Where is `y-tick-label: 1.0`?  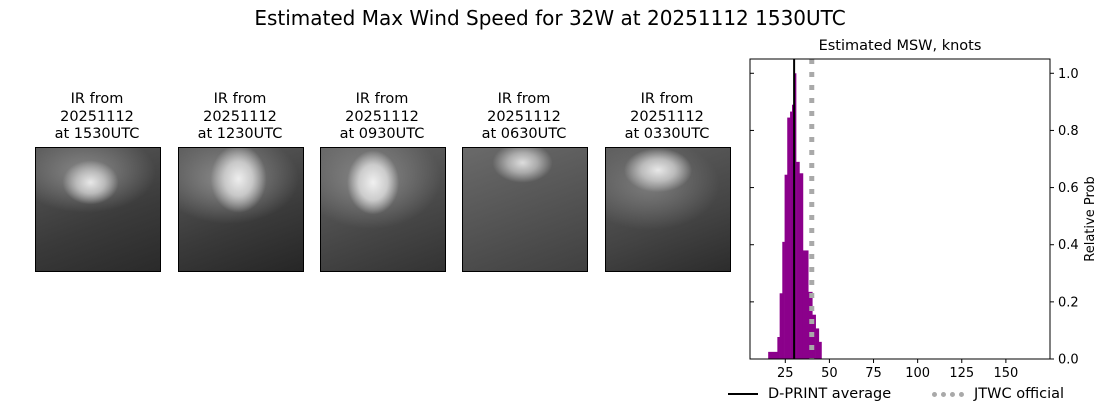
y-tick-label: 1.0 is located at coordinates (1068, 74).